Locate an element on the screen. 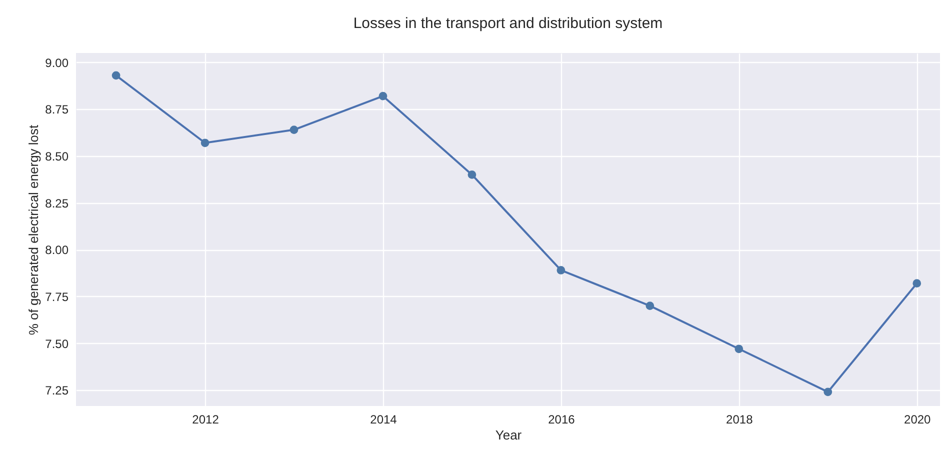 This screenshot has width=944, height=456. y-tick-label: 8.00 is located at coordinates (57, 250).